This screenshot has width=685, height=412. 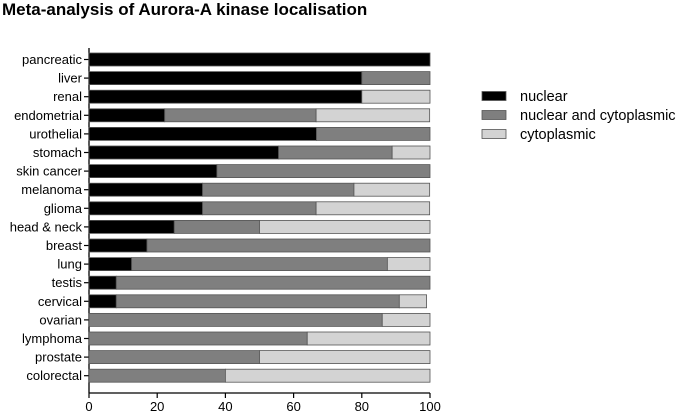 I want to click on category-label: endometrial, so click(x=48, y=115).